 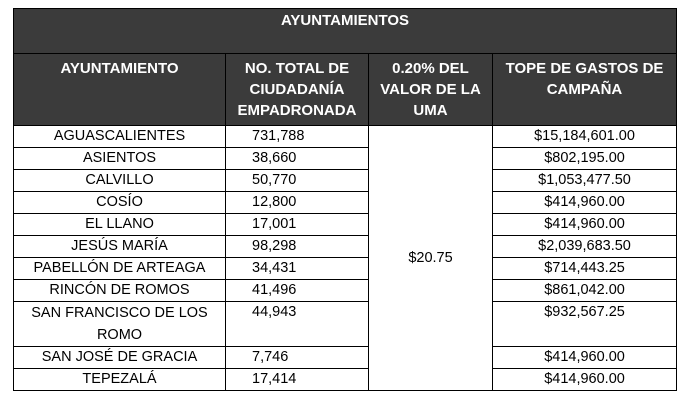 I want to click on row-name: TEPEZALÁ, so click(x=119, y=379).